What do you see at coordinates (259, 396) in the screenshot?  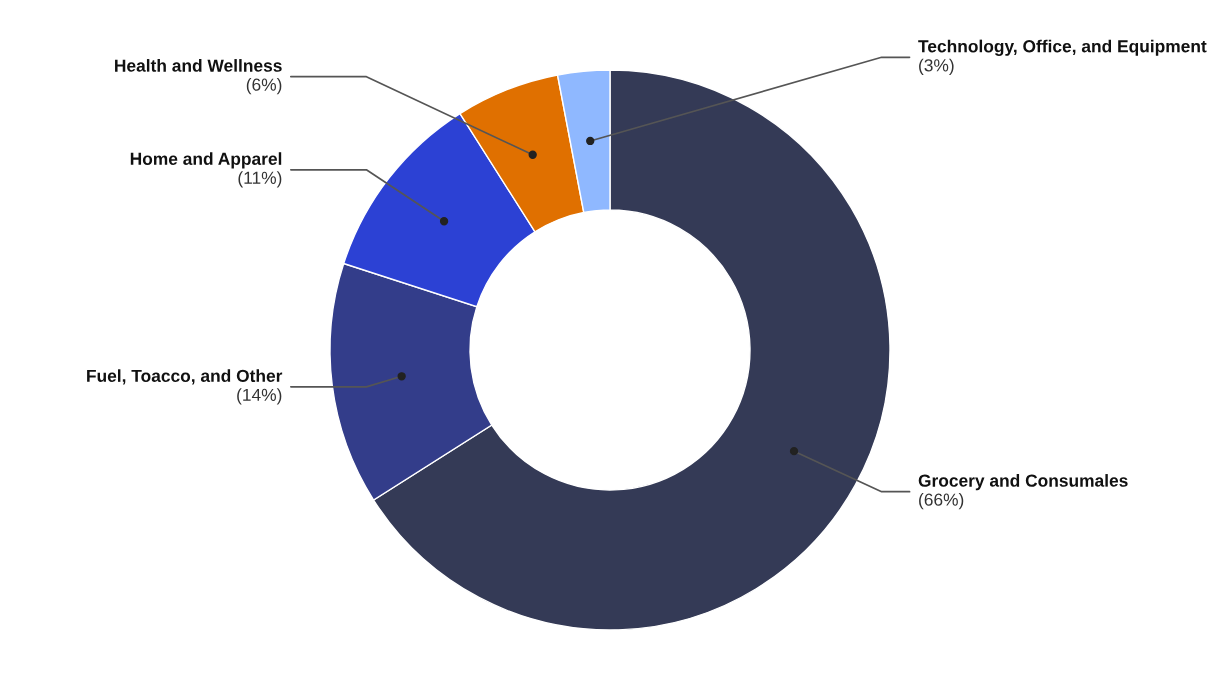 I see `data-label: (14%)` at bounding box center [259, 396].